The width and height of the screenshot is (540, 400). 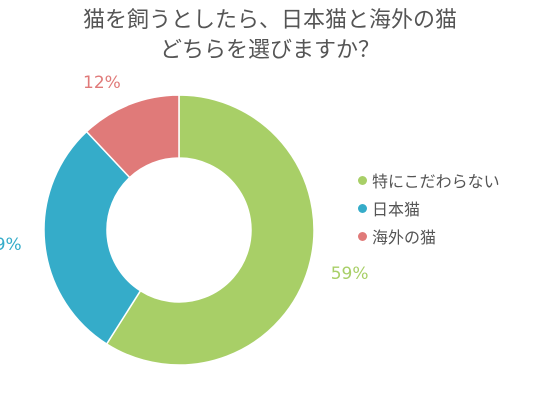 I want to click on legend-label: 日本猫, so click(x=396, y=209).